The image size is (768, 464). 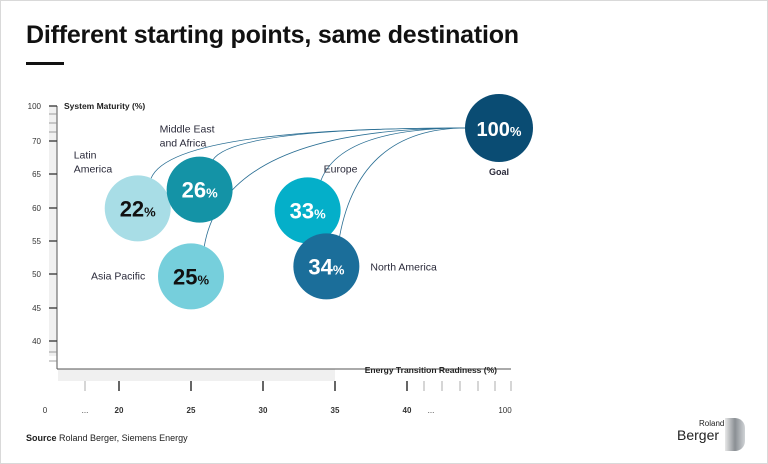 What do you see at coordinates (505, 410) in the screenshot?
I see `x-tick-label: 100` at bounding box center [505, 410].